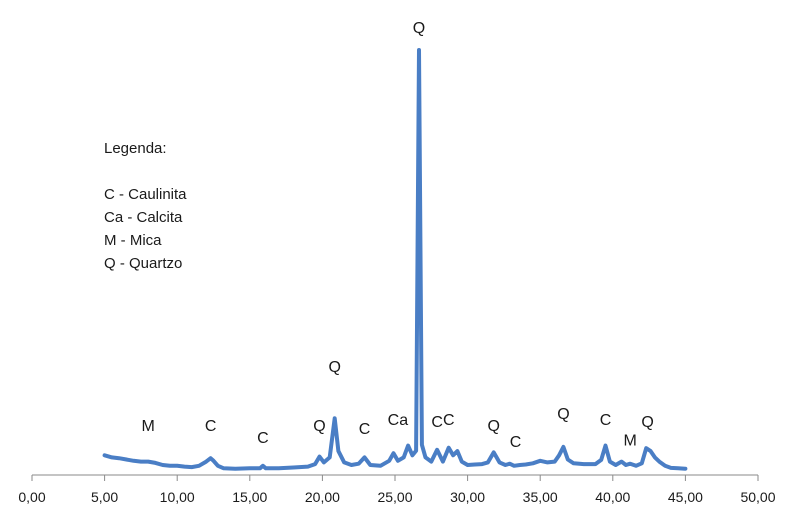 The height and width of the screenshot is (521, 785). I want to click on x-tick-label: 10,00, so click(177, 497).